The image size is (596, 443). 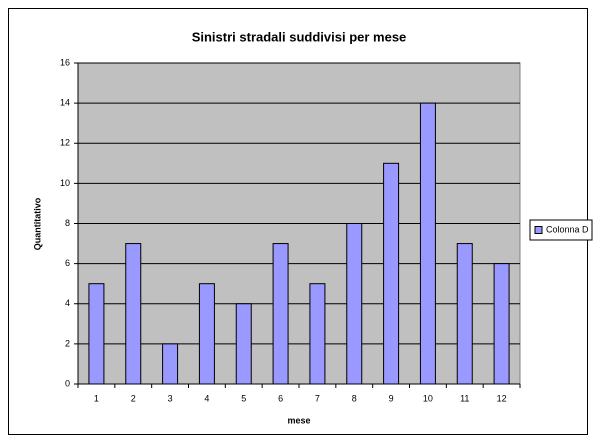 What do you see at coordinates (567, 229) in the screenshot?
I see `legend-label: Colonna D` at bounding box center [567, 229].